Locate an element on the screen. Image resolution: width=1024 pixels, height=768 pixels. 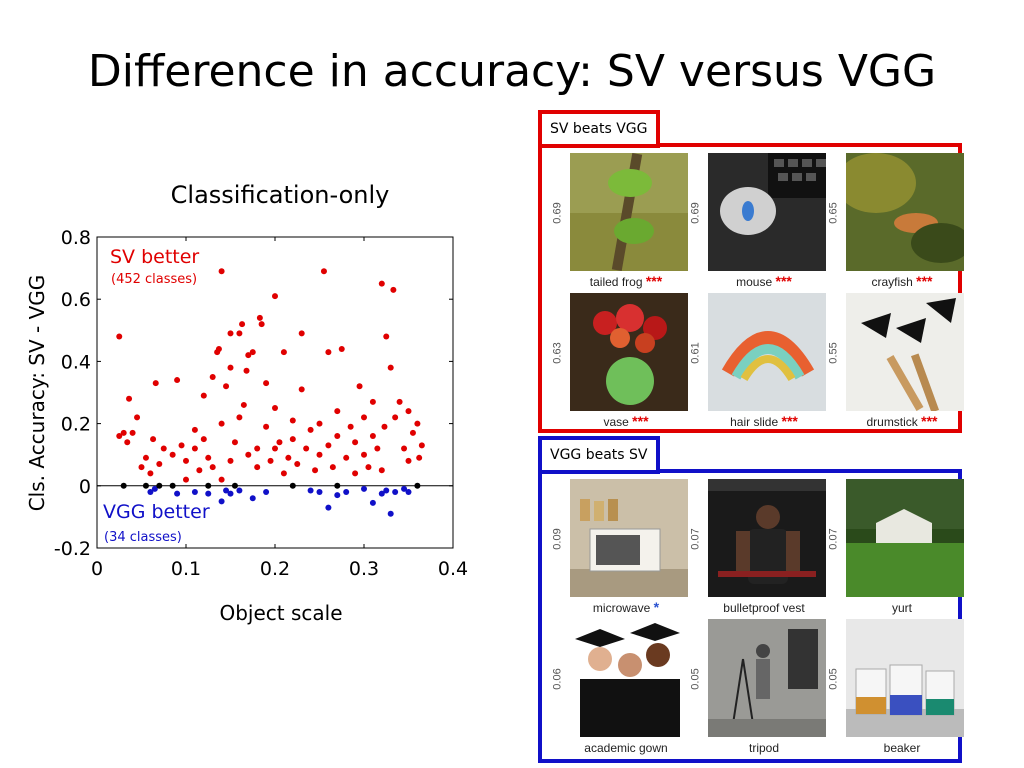
mouse-image is located at coordinates (767, 212).